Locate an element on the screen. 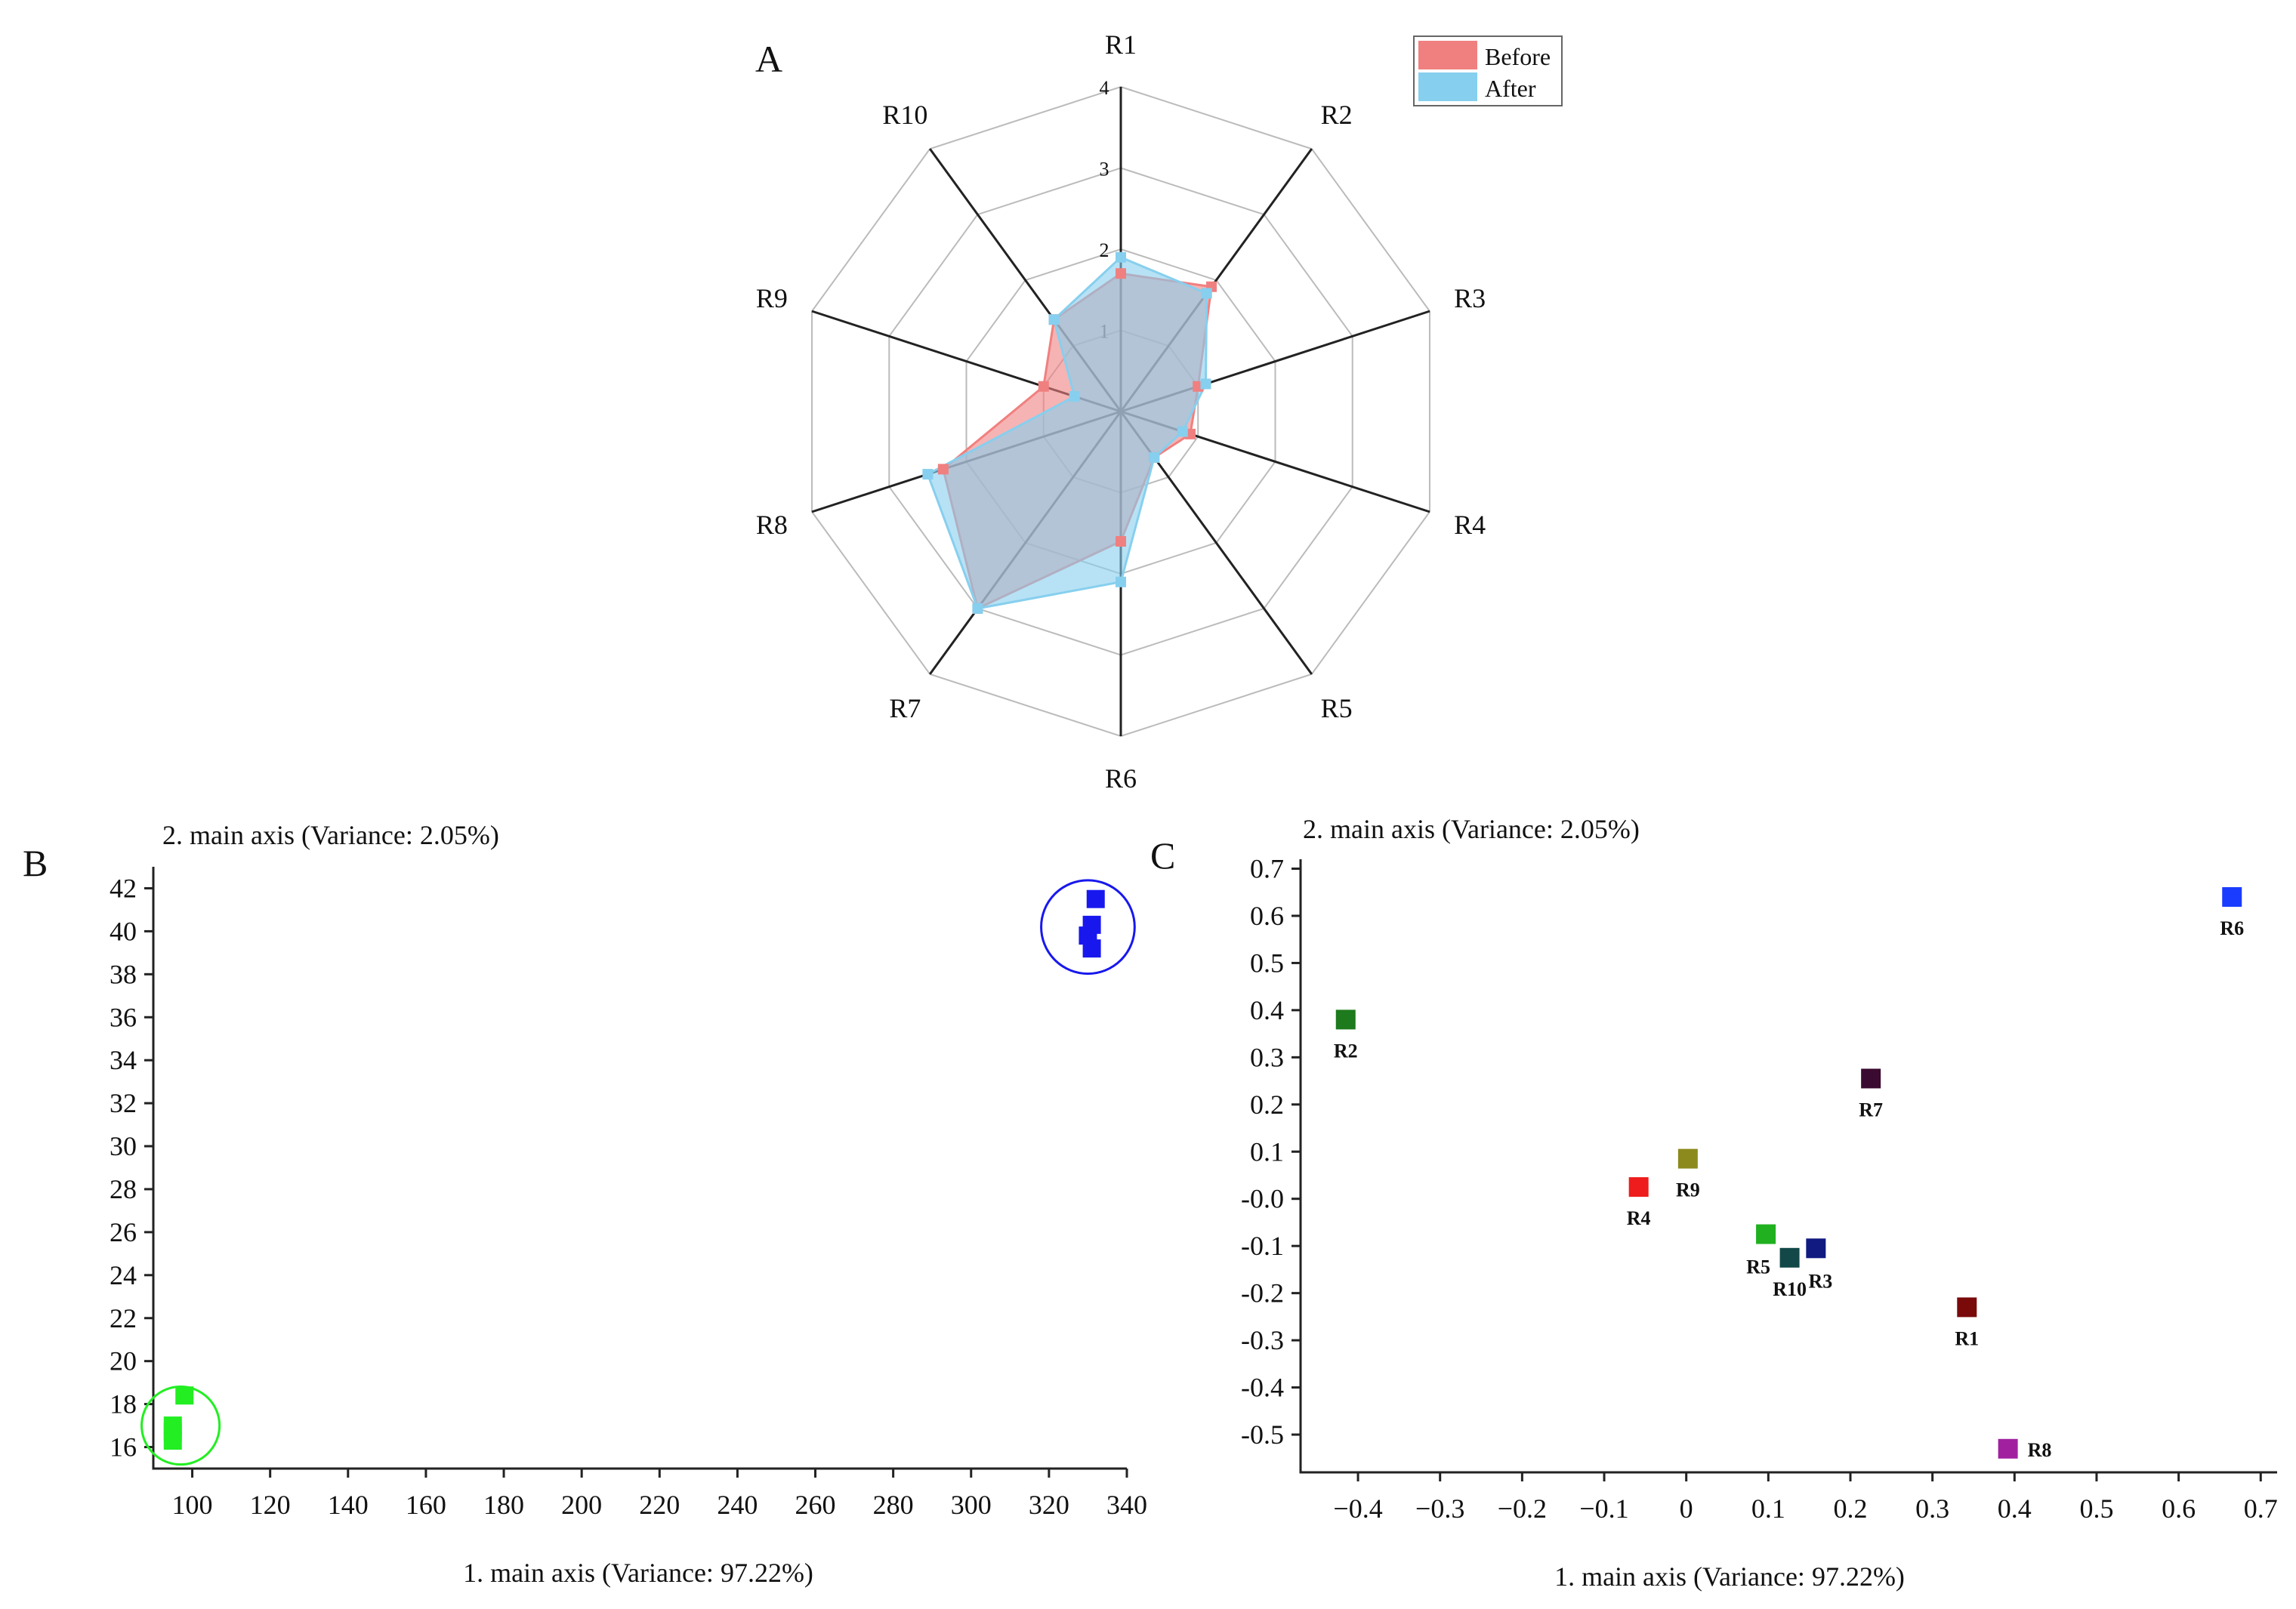  panel-label-a: A is located at coordinates (768, 59).